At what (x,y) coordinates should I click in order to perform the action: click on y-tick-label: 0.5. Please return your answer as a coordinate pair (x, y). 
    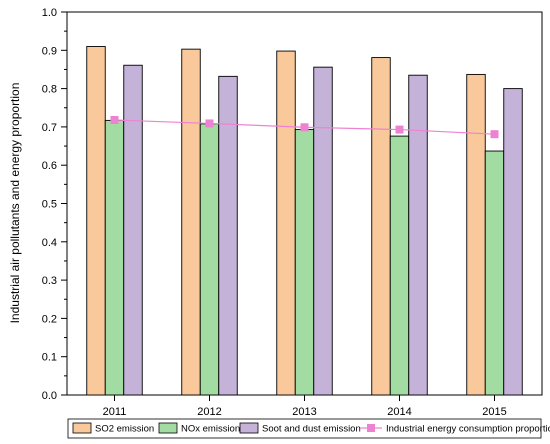
    Looking at the image, I should click on (49, 205).